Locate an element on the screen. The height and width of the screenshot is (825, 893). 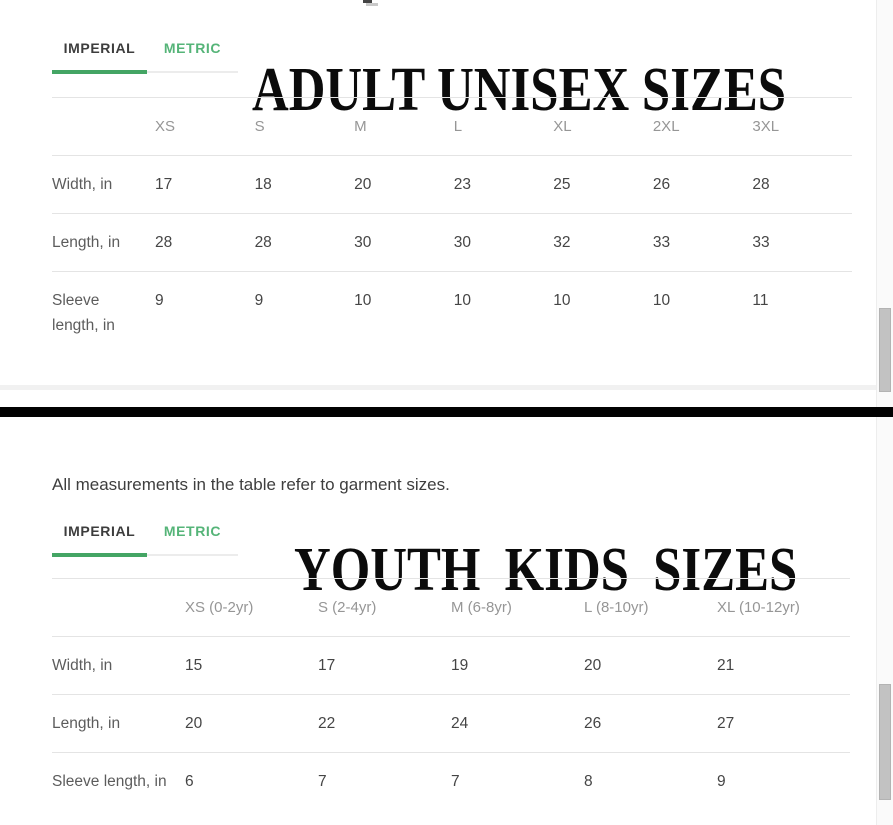
table-header-row: XS S M L XL 2XL 3XL is located at coordinates (452, 127).